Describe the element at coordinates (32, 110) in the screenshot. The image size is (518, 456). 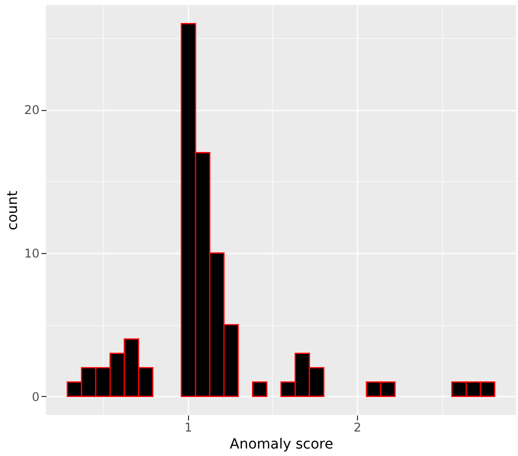
I see `y-tick-label: 20` at that location.